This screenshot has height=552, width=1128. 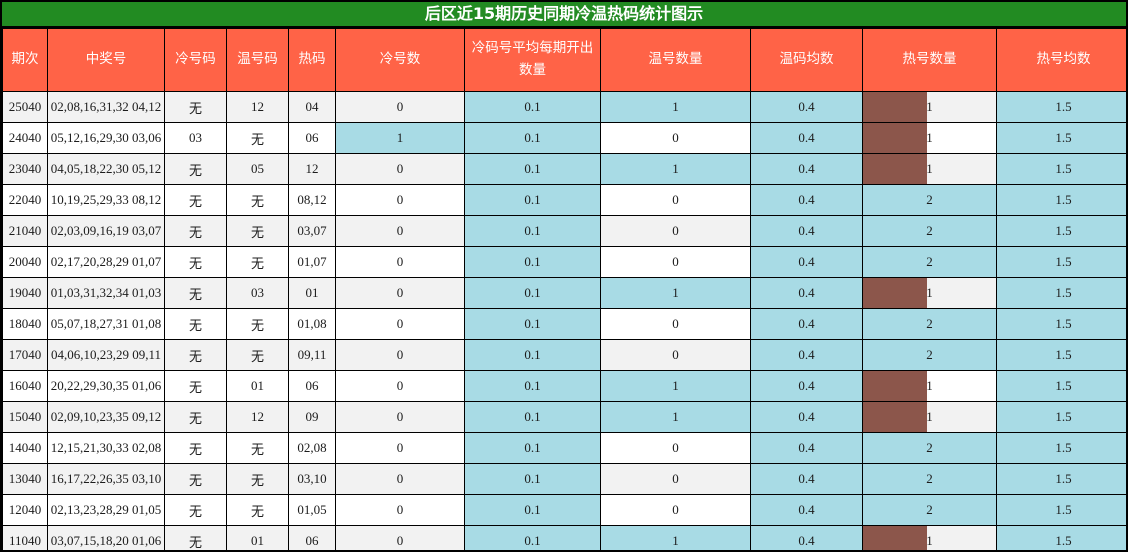 What do you see at coordinates (312, 479) in the screenshot?
I see `cell-hot-numbers: 03,10` at bounding box center [312, 479].